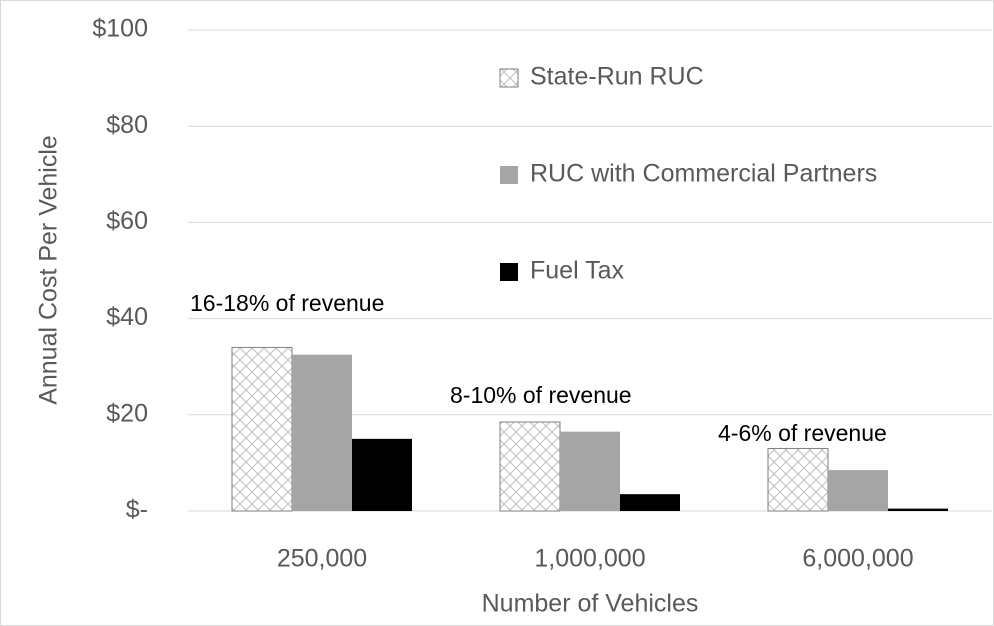  Describe the element at coordinates (703, 174) in the screenshot. I see `legend-label: RUC with Commercial Partners` at that location.